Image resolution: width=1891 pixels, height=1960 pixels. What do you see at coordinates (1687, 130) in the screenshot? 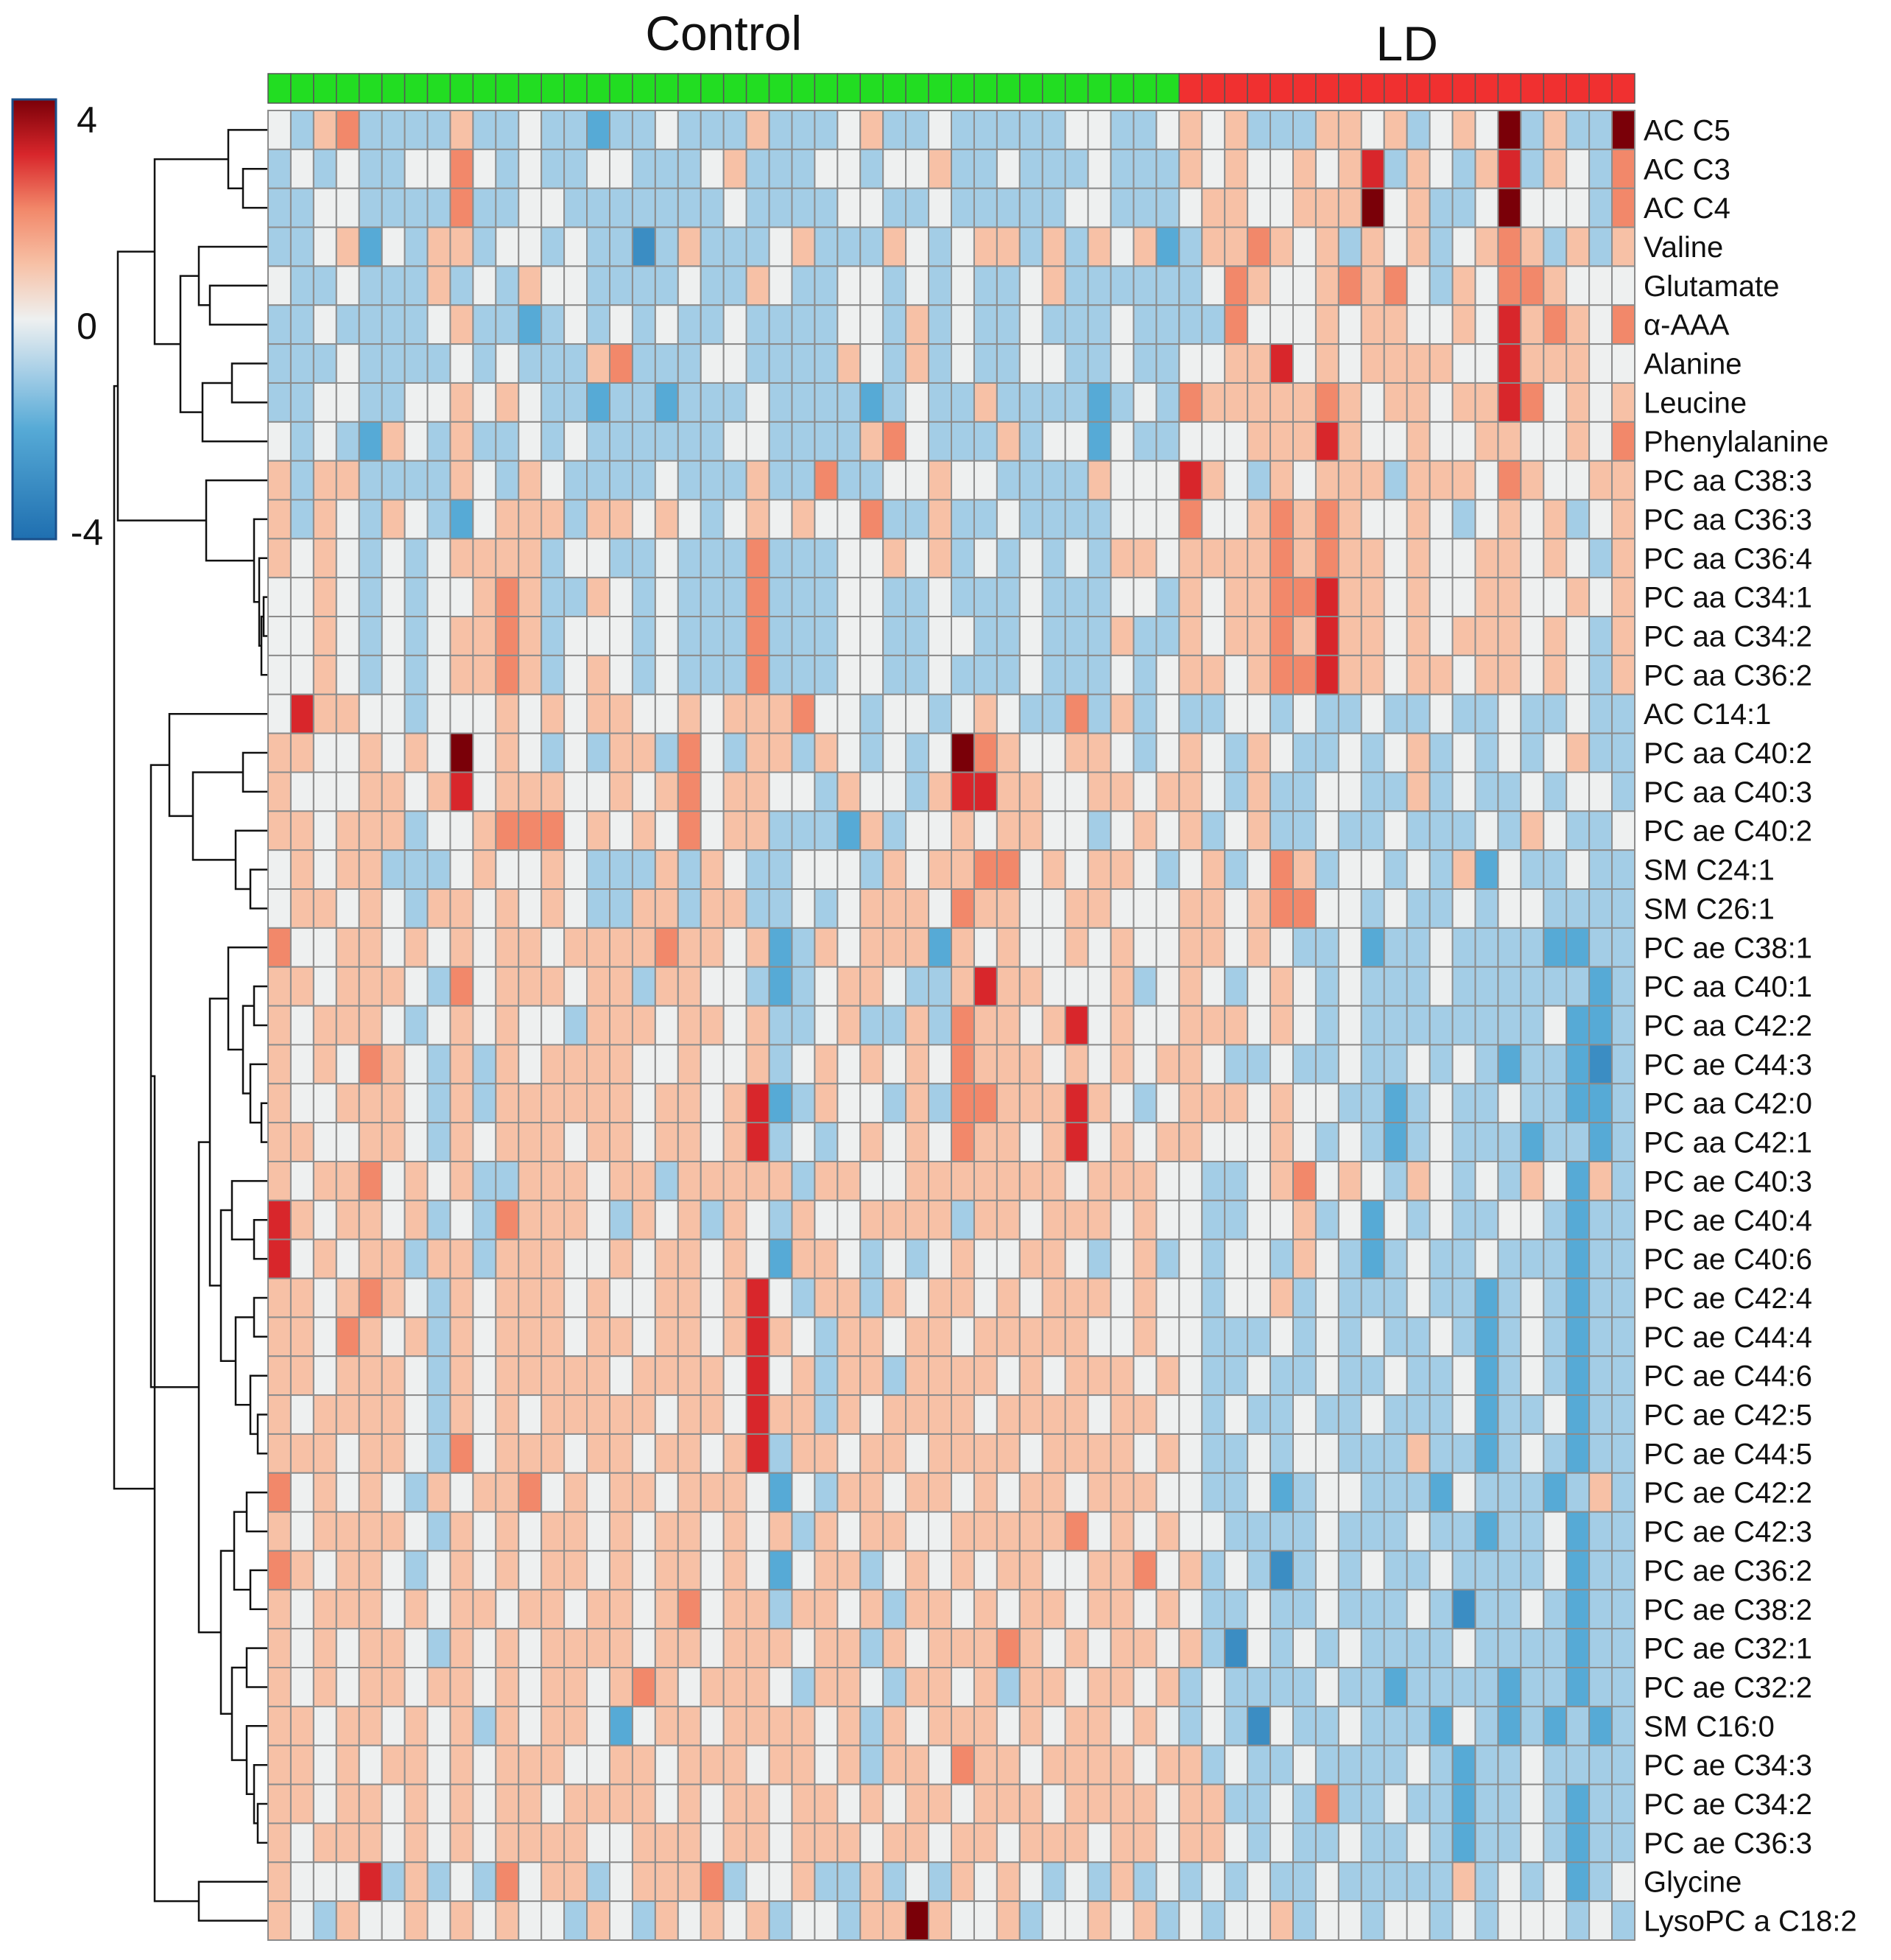
I see `row-label: AC C5` at bounding box center [1687, 130].